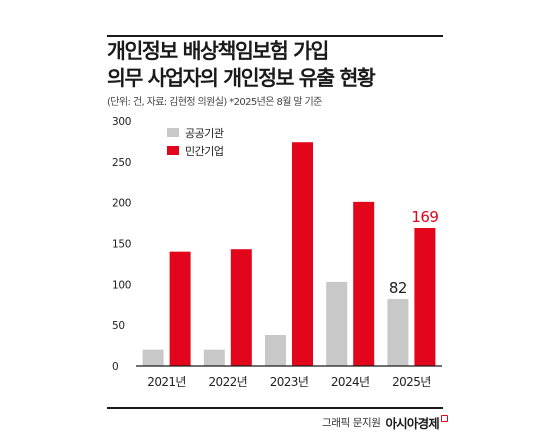  What do you see at coordinates (218, 51) in the screenshot?
I see `title-line-1: 개인정보 배상책임보험 가입` at bounding box center [218, 51].